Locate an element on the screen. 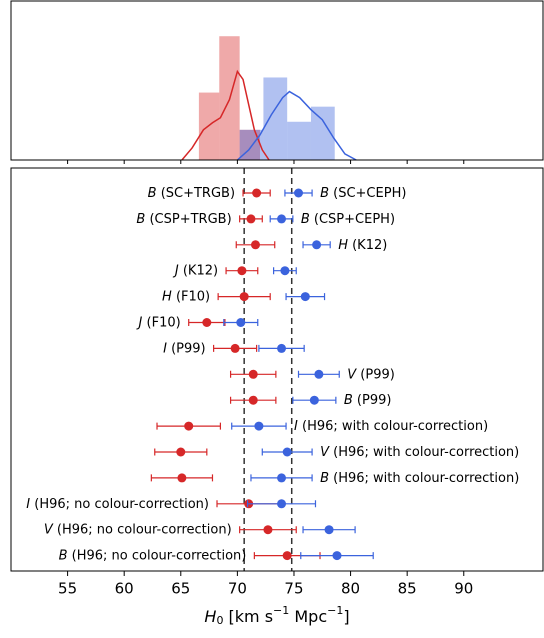  row-label: B (SC+CEPH) is located at coordinates (363, 193).